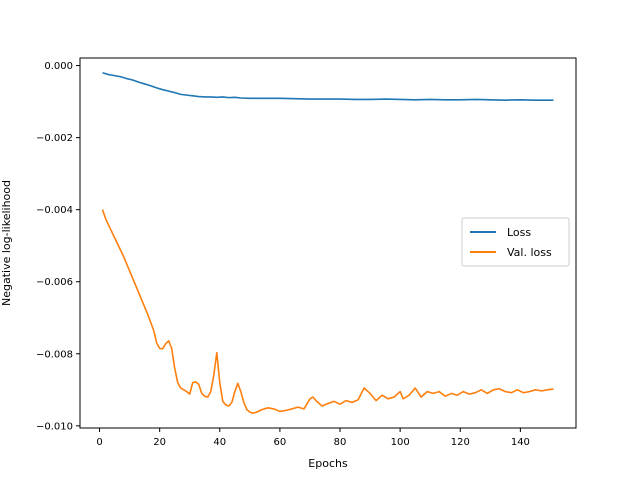 The width and height of the screenshot is (640, 480). I want to click on x-tick-label: 60, so click(280, 442).